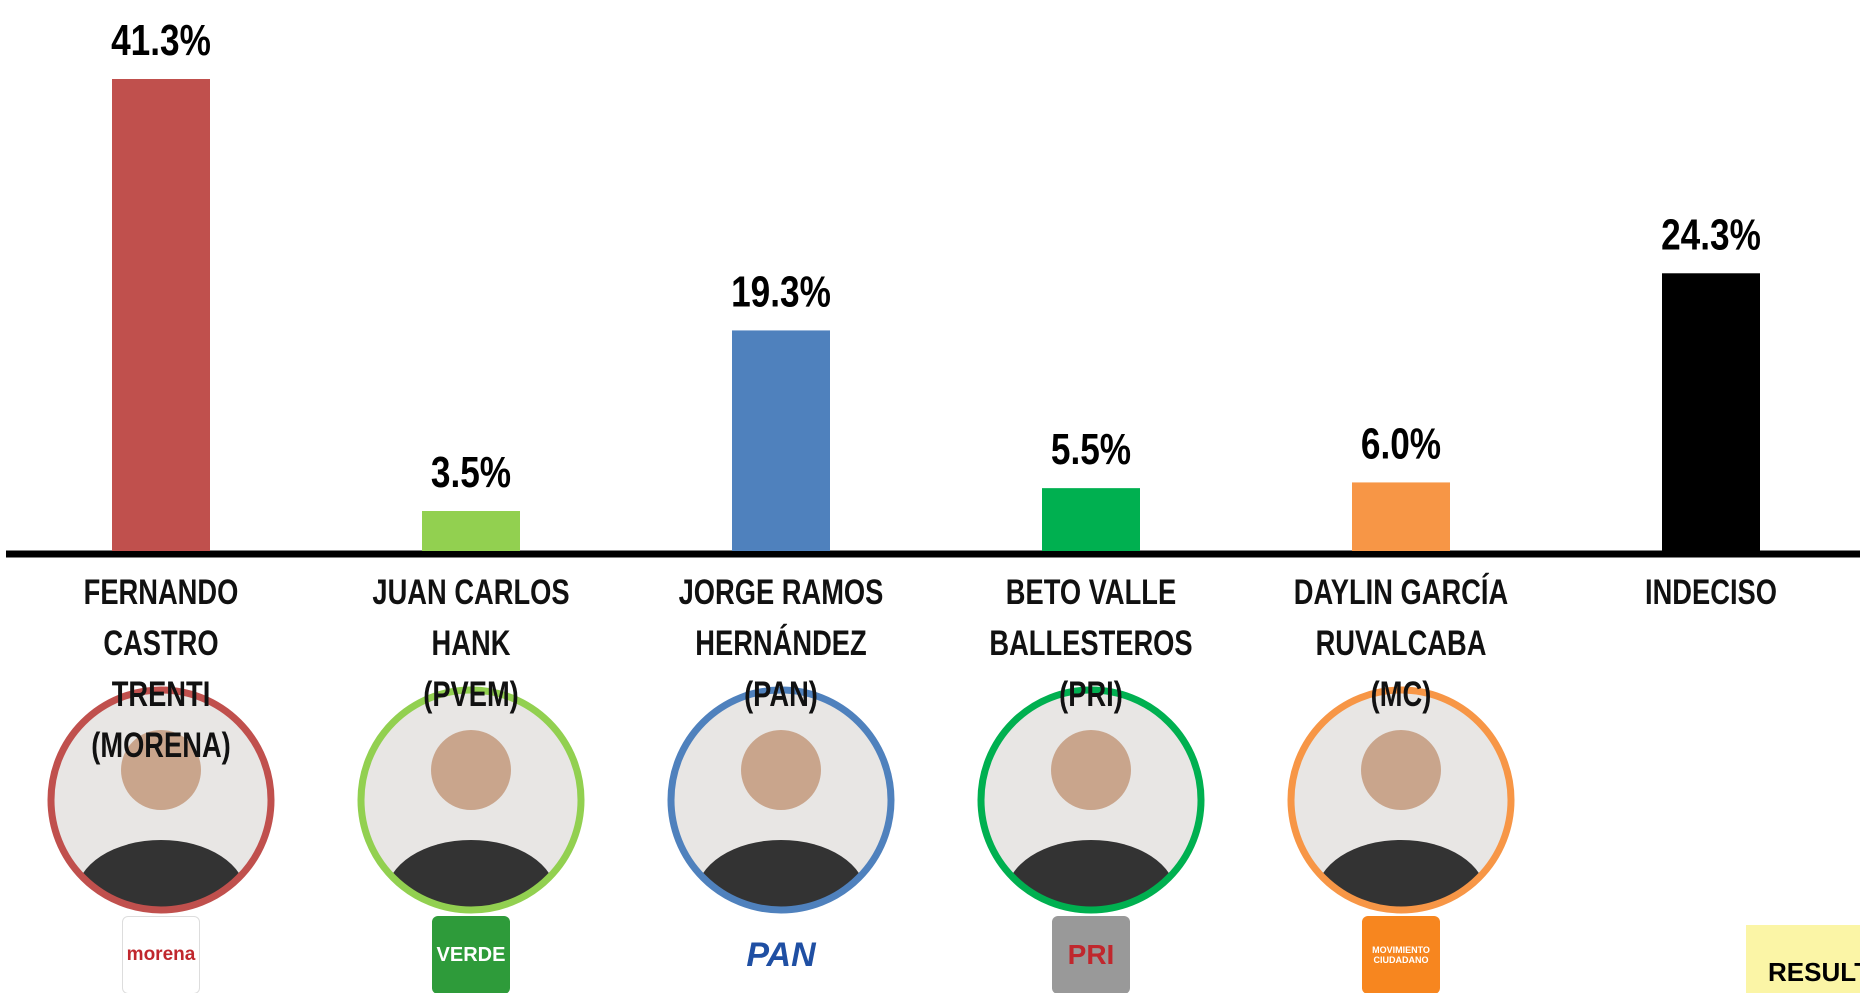  I want to click on category-label: INDECISO, so click(1711, 592).